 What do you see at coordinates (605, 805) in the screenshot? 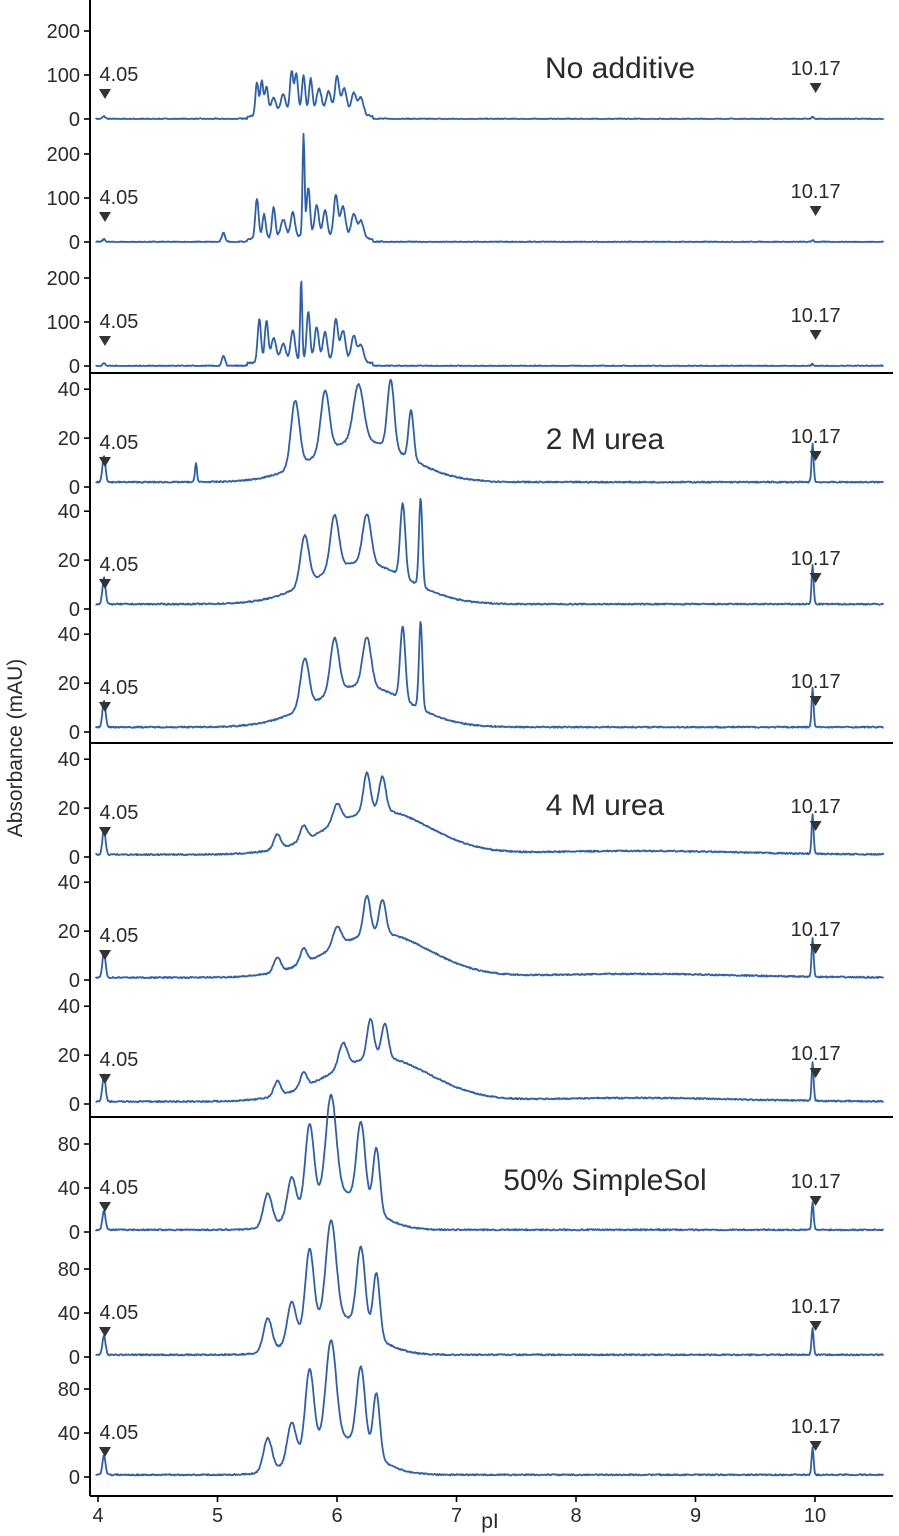
I see `condition-label: 4 M urea` at bounding box center [605, 805].